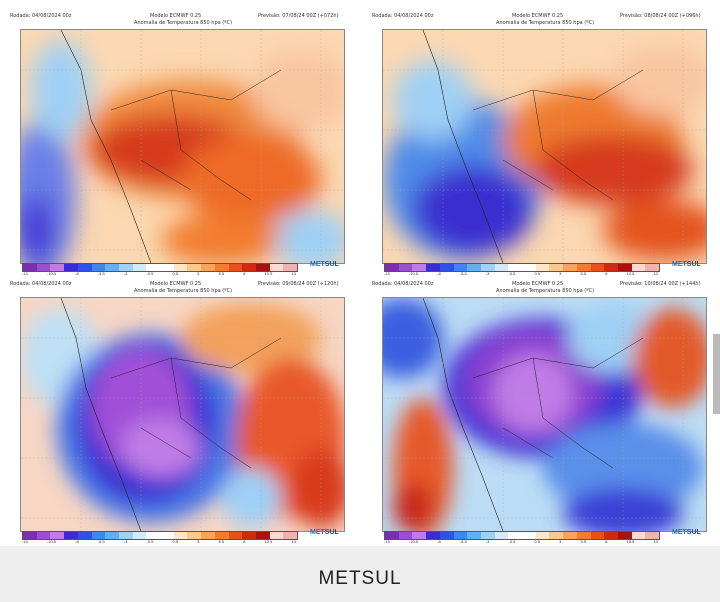 Image resolution: width=720 pixels, height=602 pixels. Describe the element at coordinates (298, 16) in the screenshot. I see `forecast-label: Previsão: 07/08/24 00Z (+072h)` at that location.